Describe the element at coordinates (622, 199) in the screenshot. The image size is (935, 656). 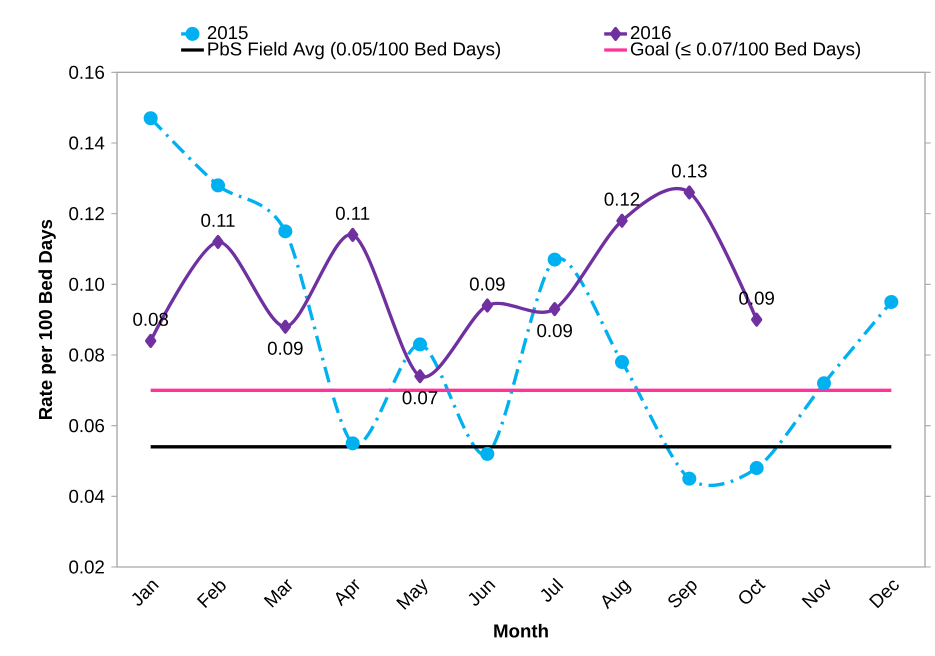
I see `data-label: 0.12` at that location.